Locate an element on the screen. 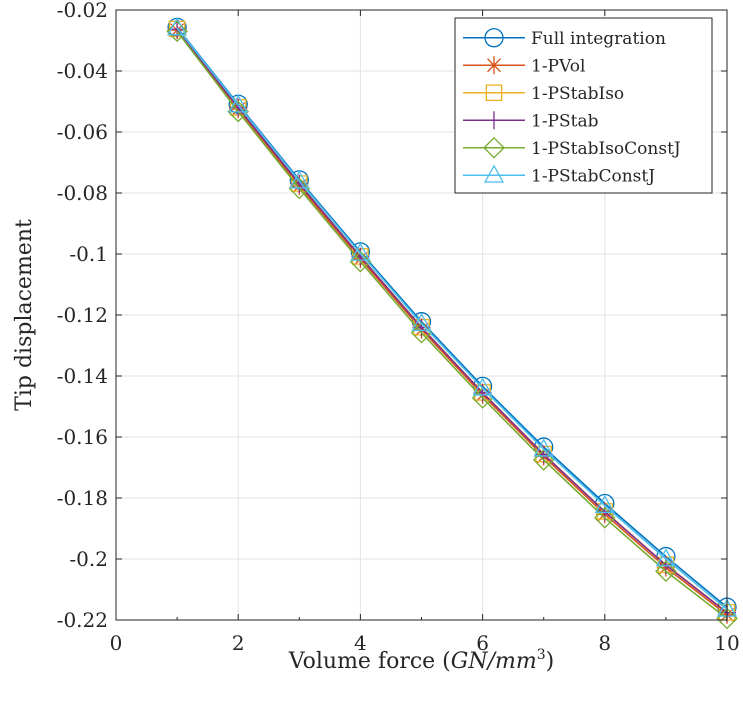 The width and height of the screenshot is (743, 704). y-tick-label: -0.12 is located at coordinates (82, 315).